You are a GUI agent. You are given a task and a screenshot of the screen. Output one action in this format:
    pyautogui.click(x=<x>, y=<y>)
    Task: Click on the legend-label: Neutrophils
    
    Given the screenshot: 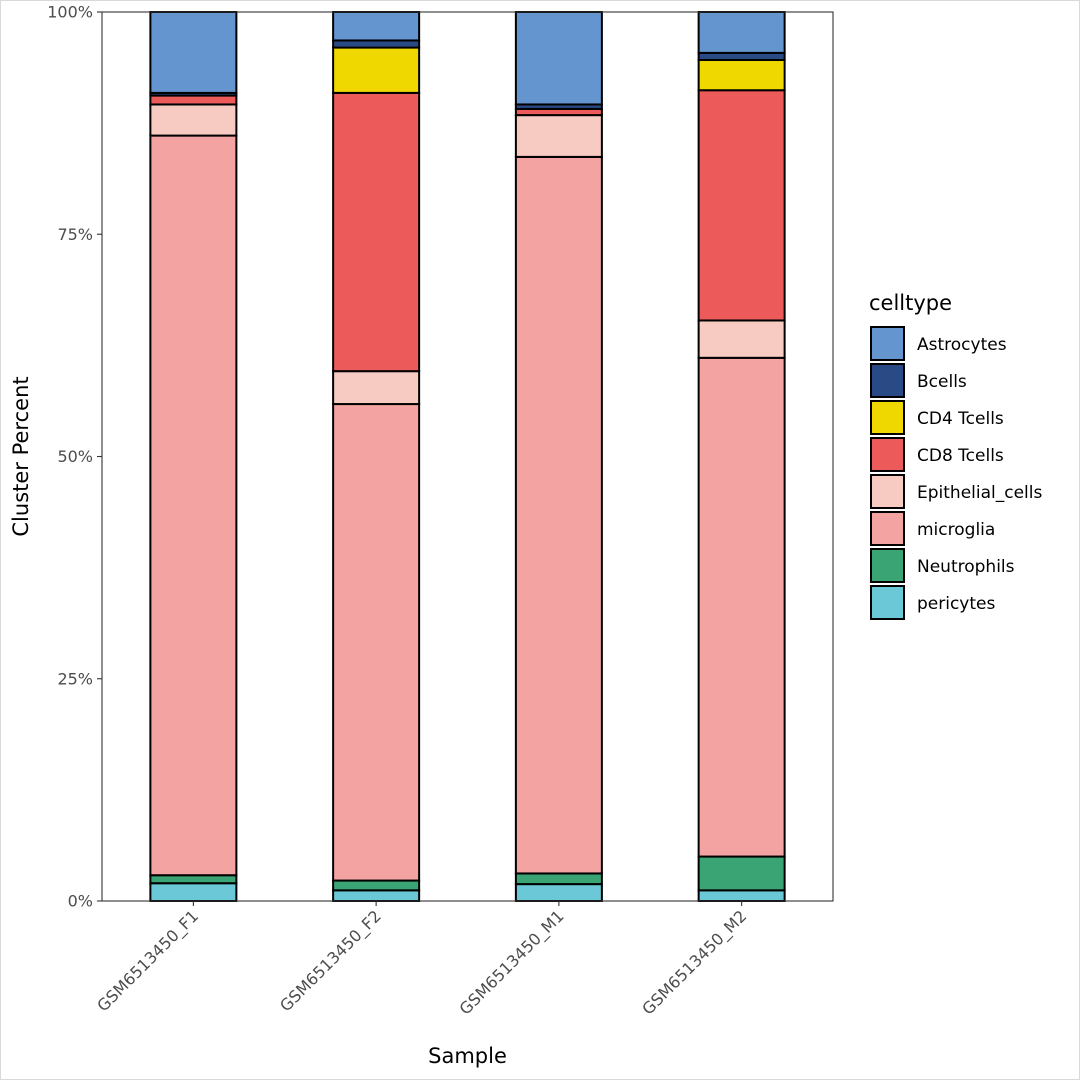 What is the action you would take?
    pyautogui.click(x=966, y=567)
    